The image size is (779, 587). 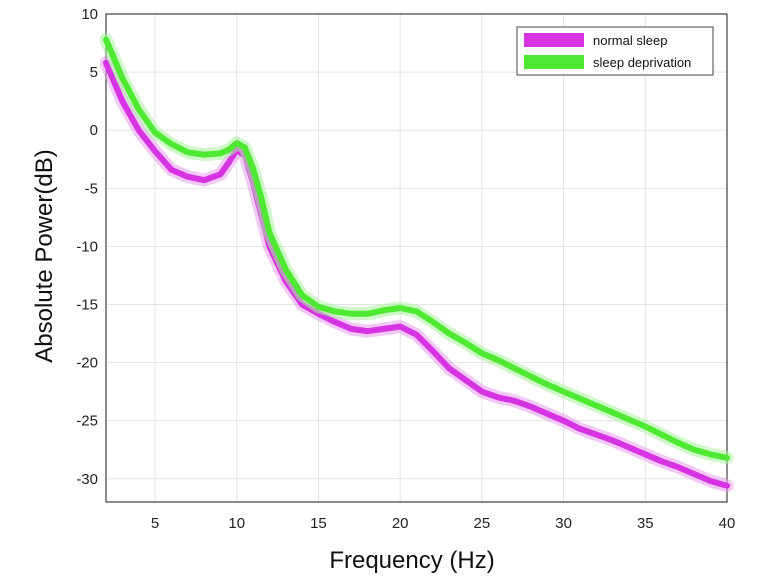 What do you see at coordinates (87, 479) in the screenshot?
I see `y-tick-label: -30` at bounding box center [87, 479].